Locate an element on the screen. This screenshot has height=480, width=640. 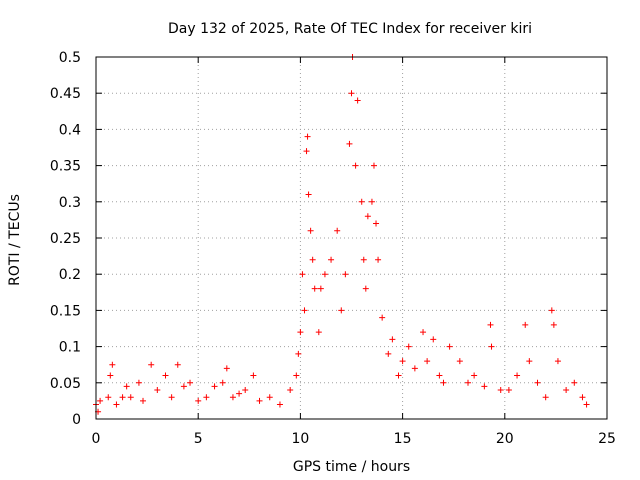
y-tick-label: 0.45 is located at coordinates (65, 94).